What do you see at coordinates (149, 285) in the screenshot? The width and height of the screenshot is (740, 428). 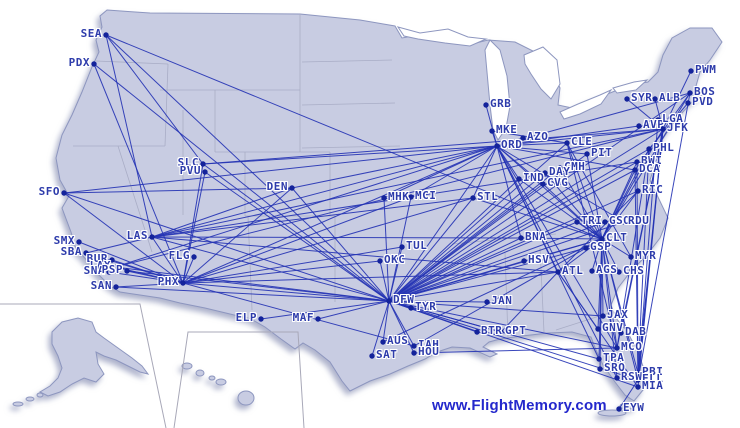 I see `route-PHX-SAN` at bounding box center [149, 285].